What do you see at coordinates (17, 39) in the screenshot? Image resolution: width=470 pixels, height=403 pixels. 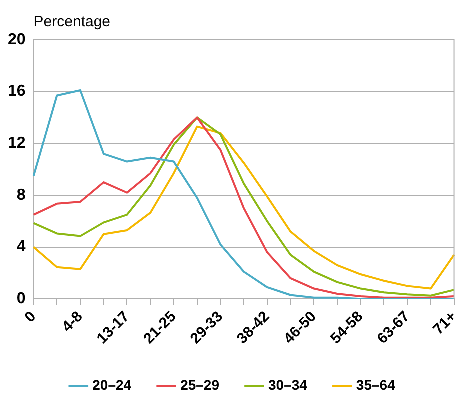 I see `y-tick-label: 20` at bounding box center [17, 39].